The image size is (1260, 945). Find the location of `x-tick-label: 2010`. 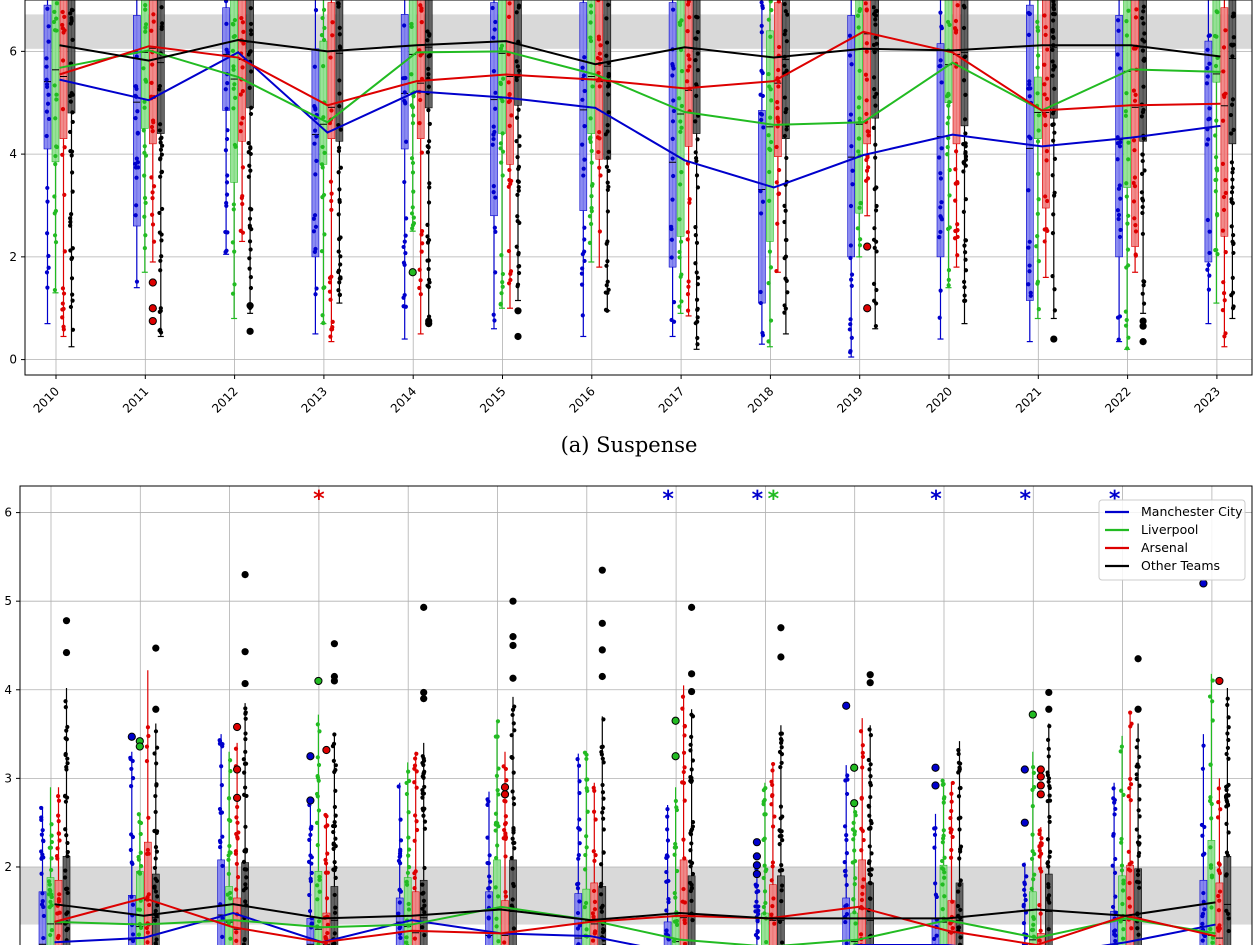

x-tick-label: 2010 is located at coordinates (46, 399).